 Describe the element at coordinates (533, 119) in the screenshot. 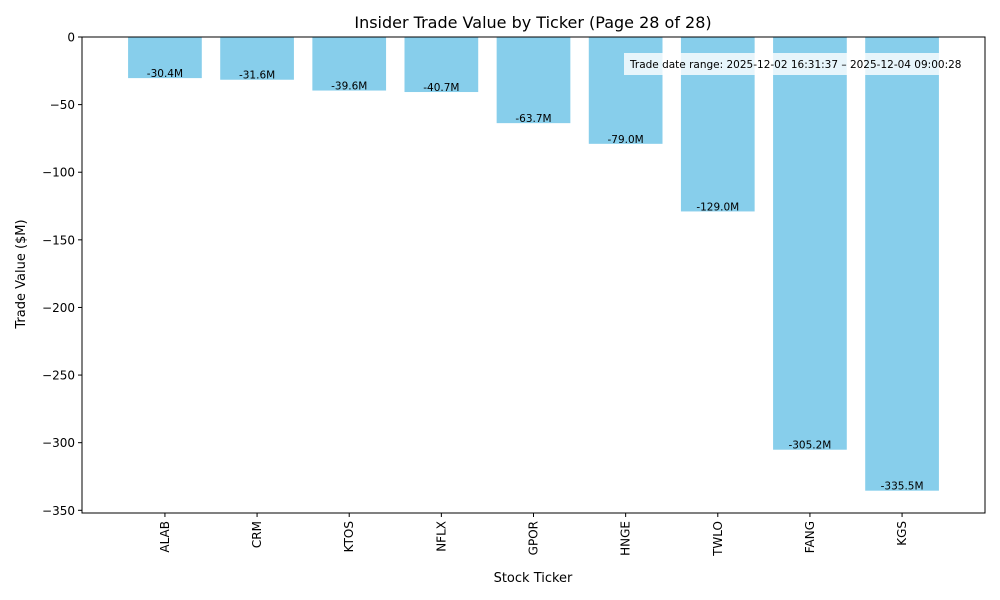

I see `data-label-gpor: -63.7M` at that location.